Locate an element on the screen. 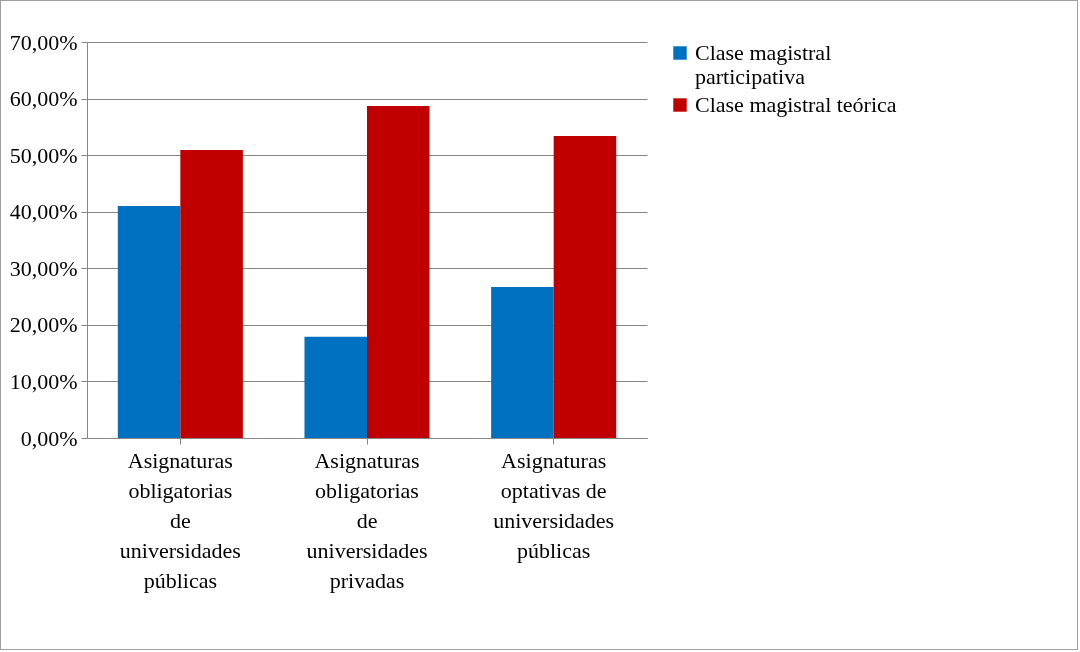  legend-label: Clase magistral participativa is located at coordinates (763, 64).